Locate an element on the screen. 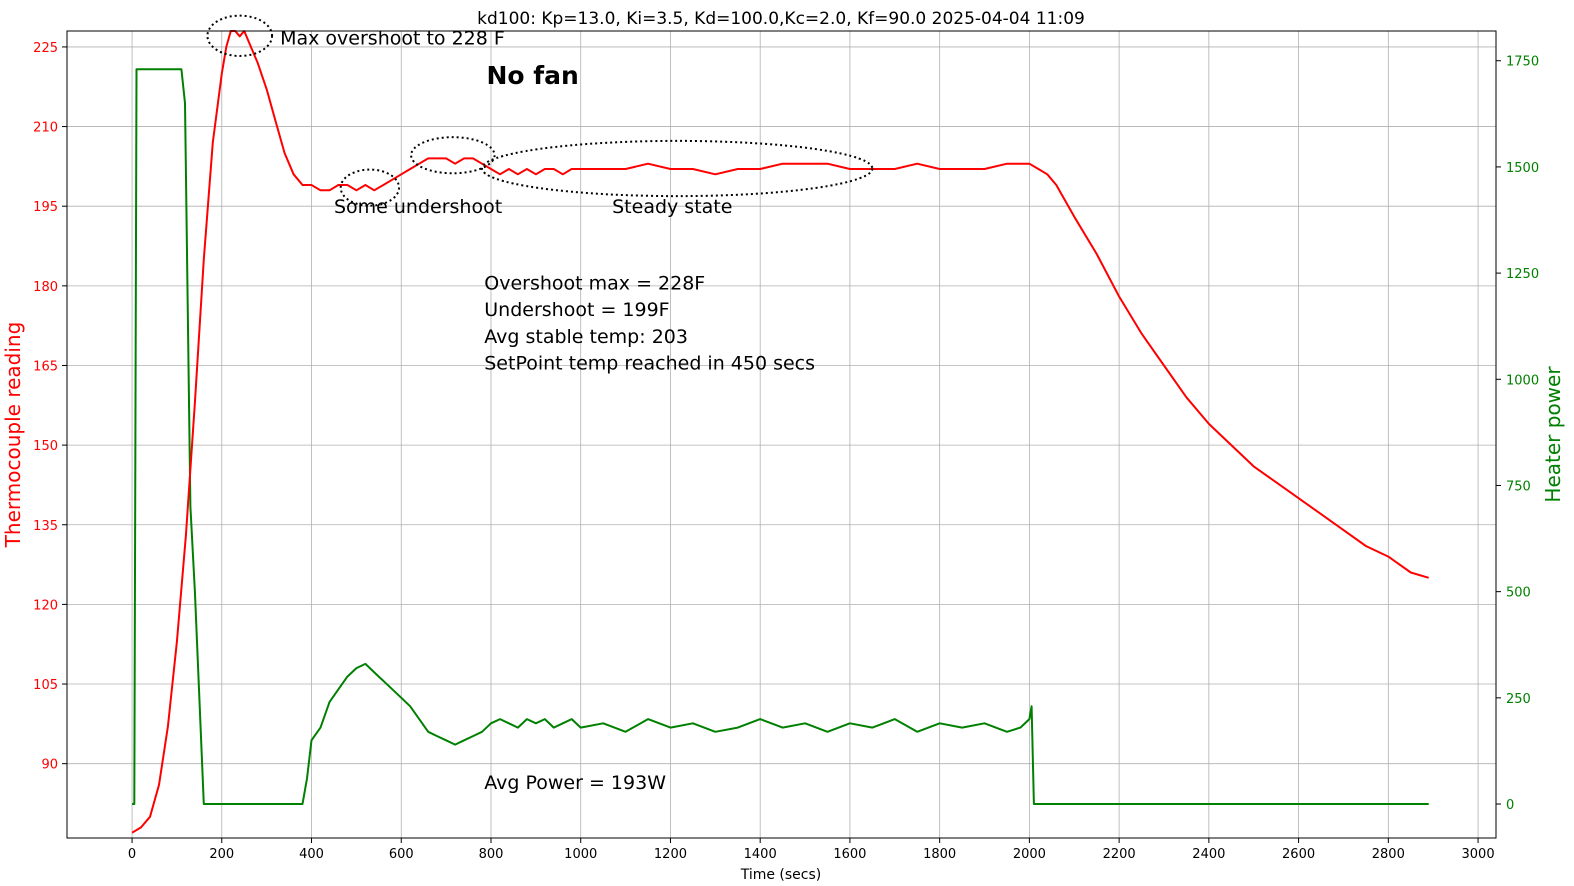 Image resolution: width=1574 pixels, height=886 pixels. y2-tick-label: 500 is located at coordinates (1518, 593).